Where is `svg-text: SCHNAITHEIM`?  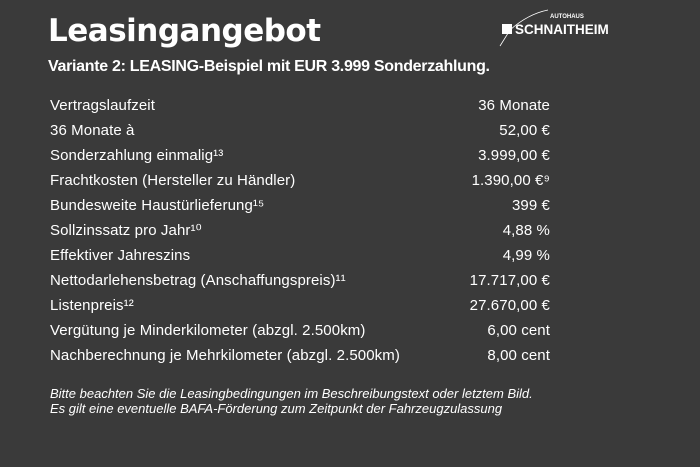
svg-text: SCHNAITHEIM is located at coordinates (562, 29).